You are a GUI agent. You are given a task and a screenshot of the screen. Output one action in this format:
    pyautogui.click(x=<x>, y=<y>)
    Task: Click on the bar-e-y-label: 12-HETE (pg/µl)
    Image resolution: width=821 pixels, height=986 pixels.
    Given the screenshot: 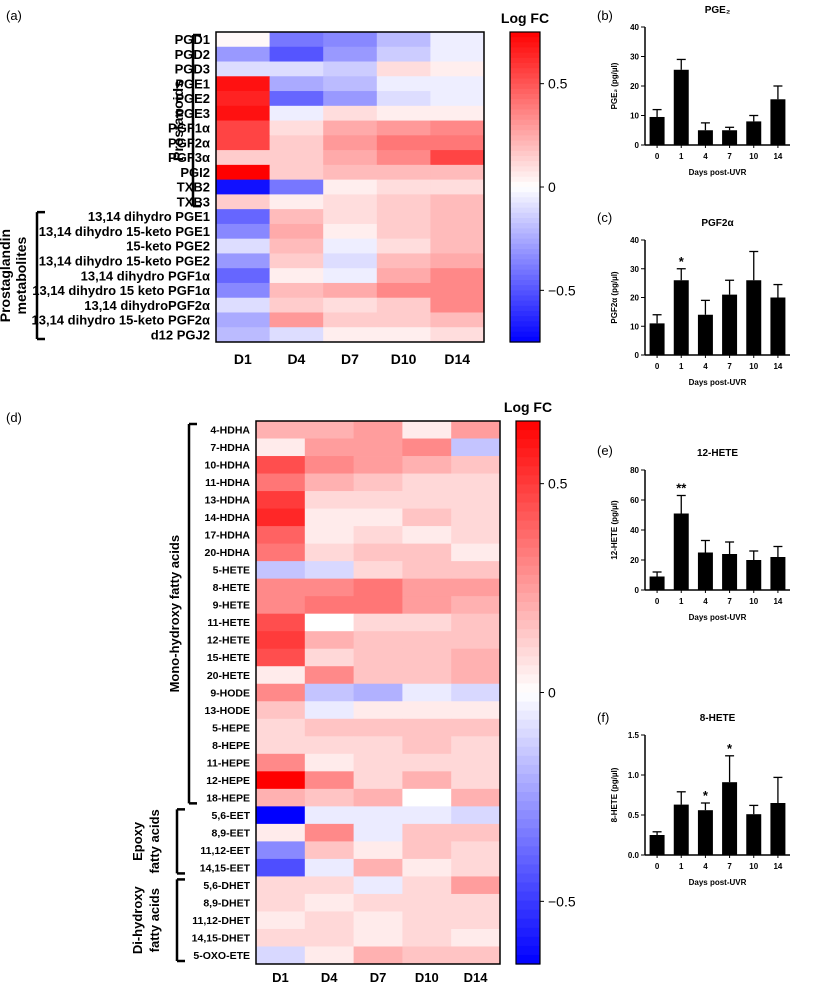 What is the action you would take?
    pyautogui.click(x=614, y=530)
    